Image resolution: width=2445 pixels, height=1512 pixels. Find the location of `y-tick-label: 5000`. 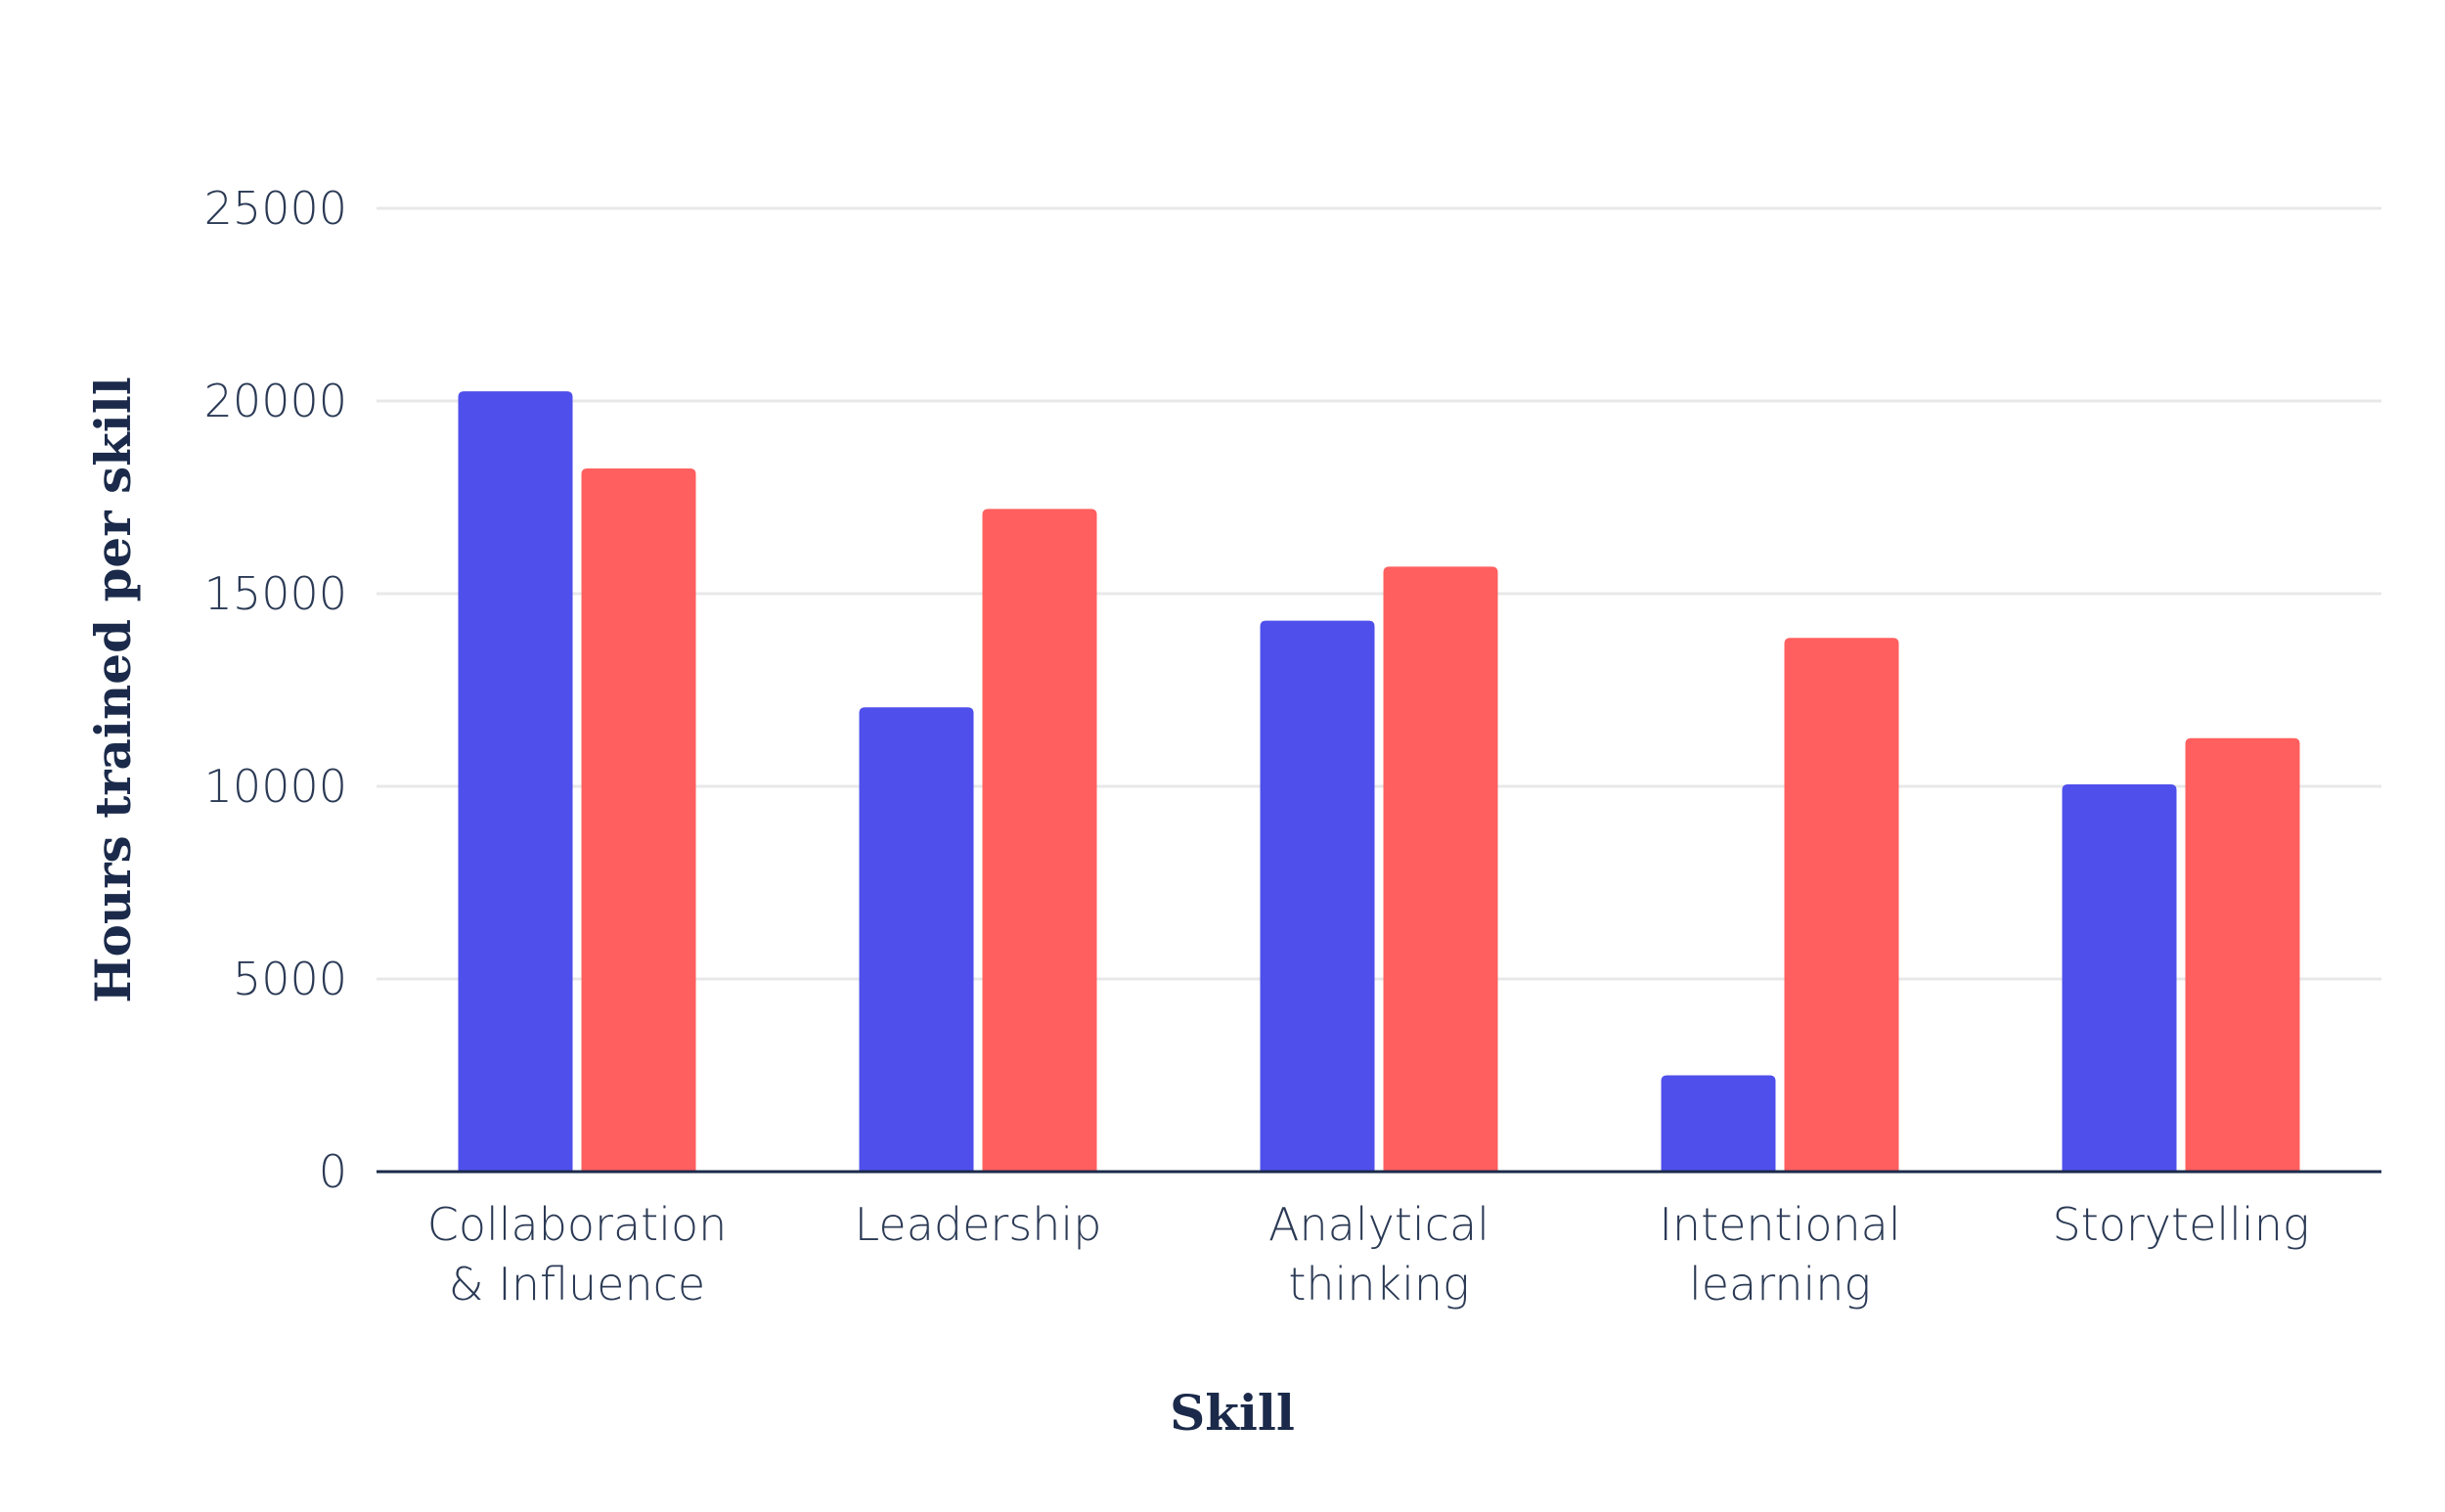

y-tick-label: 5000 is located at coordinates (290, 979).